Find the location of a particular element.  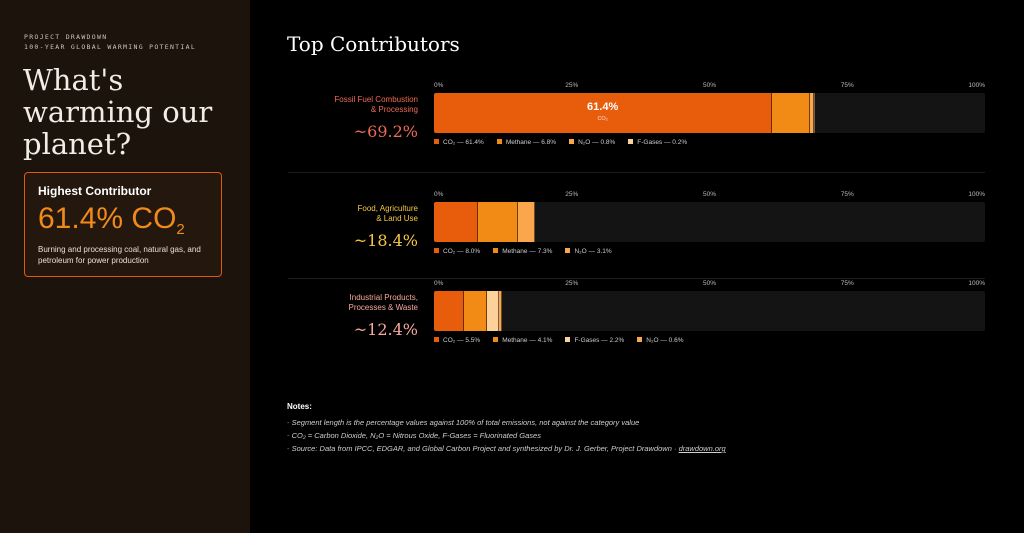

legend-item: Methane — 6.8% is located at coordinates (526, 142).